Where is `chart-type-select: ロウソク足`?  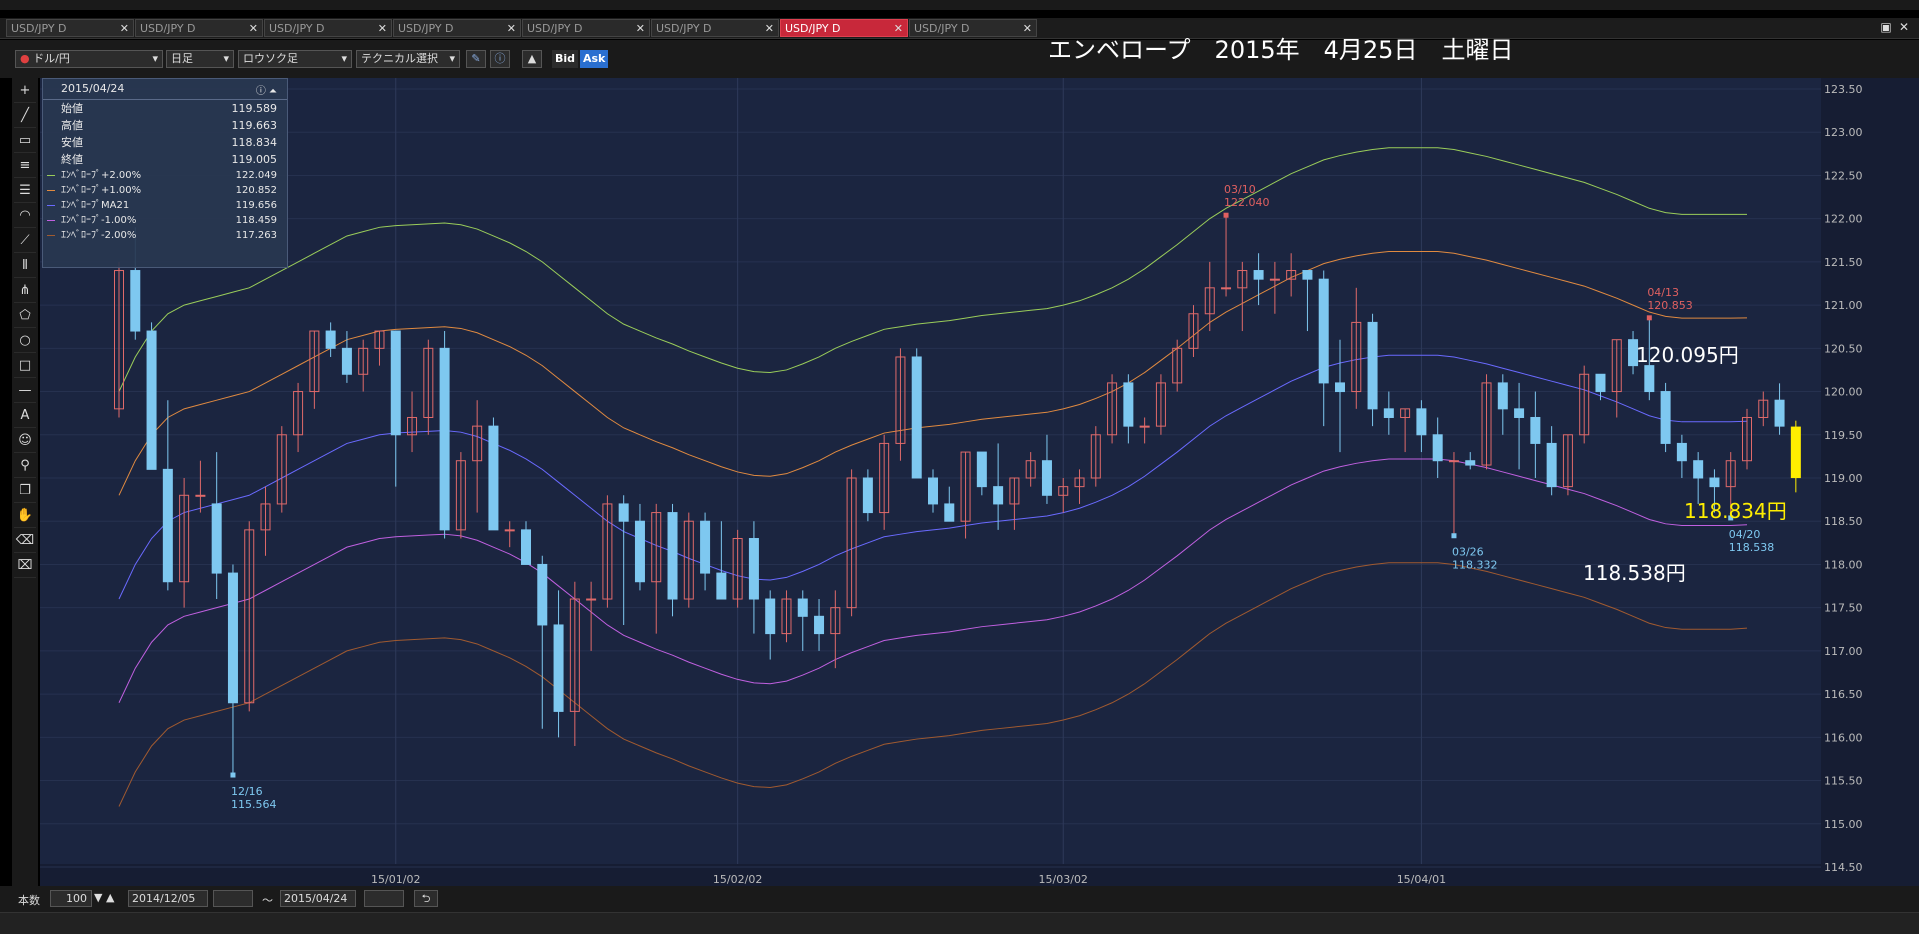 chart-type-select: ロウソク足 is located at coordinates (295, 59).